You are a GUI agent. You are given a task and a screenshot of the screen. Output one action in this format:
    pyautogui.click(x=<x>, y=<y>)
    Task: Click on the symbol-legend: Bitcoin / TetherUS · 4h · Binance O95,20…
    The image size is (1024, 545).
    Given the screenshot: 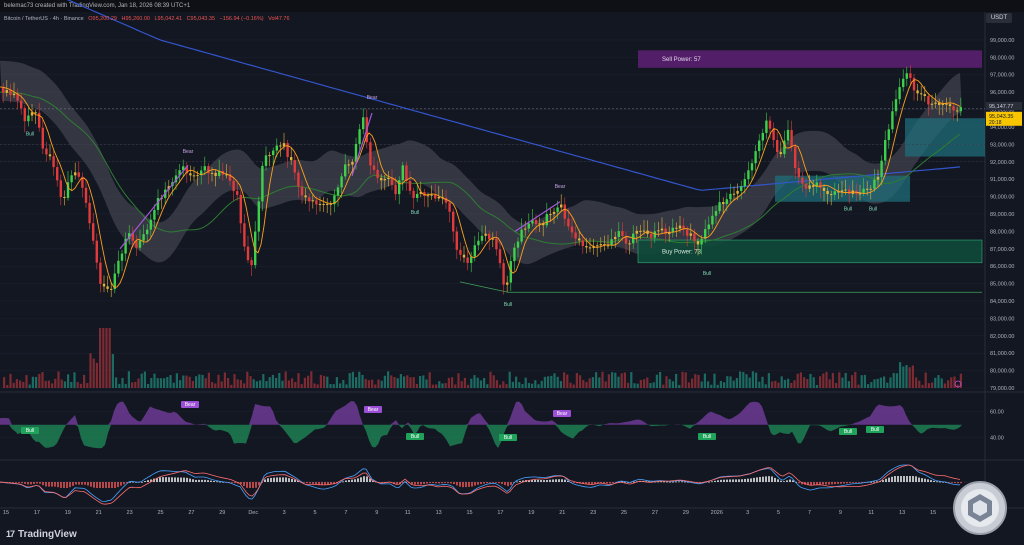 What is the action you would take?
    pyautogui.click(x=147, y=19)
    